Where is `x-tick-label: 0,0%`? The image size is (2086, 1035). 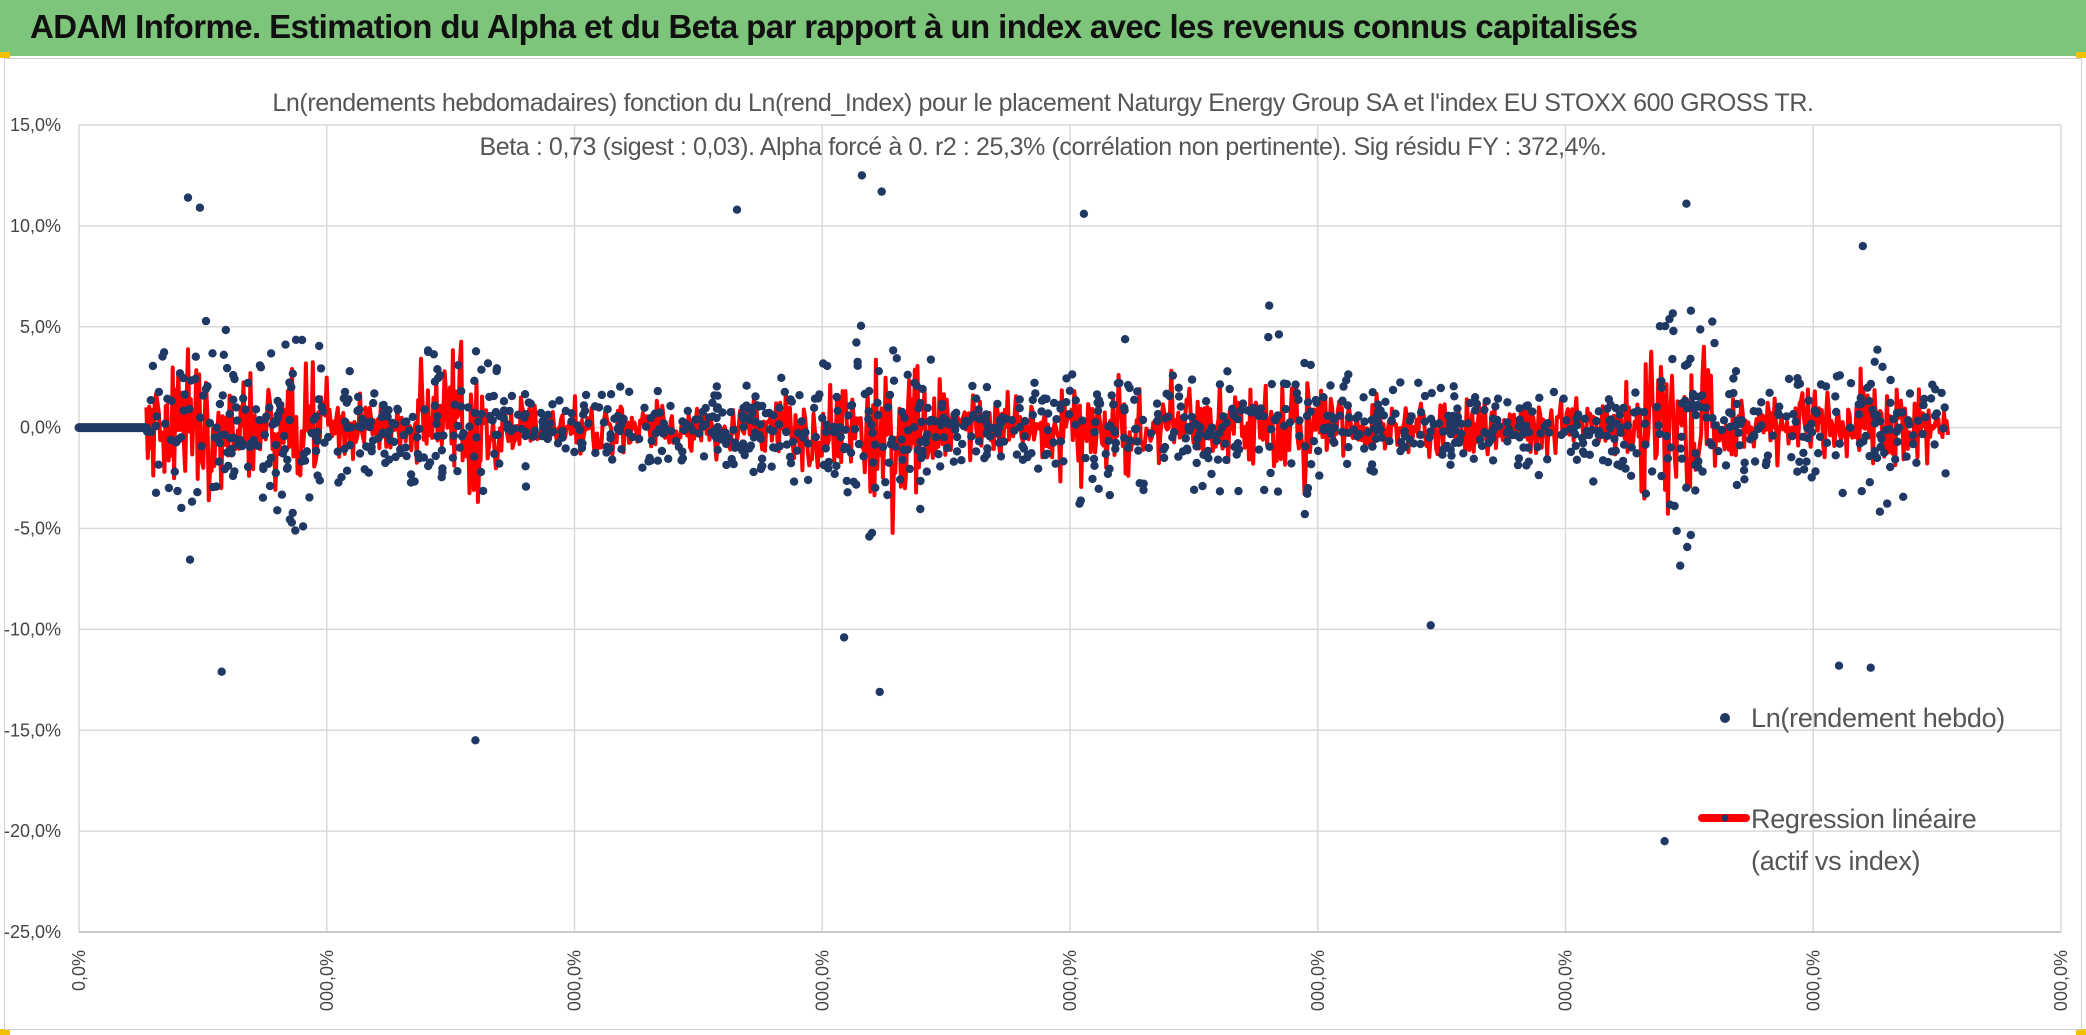 x-tick-label: 0,0% is located at coordinates (79, 970).